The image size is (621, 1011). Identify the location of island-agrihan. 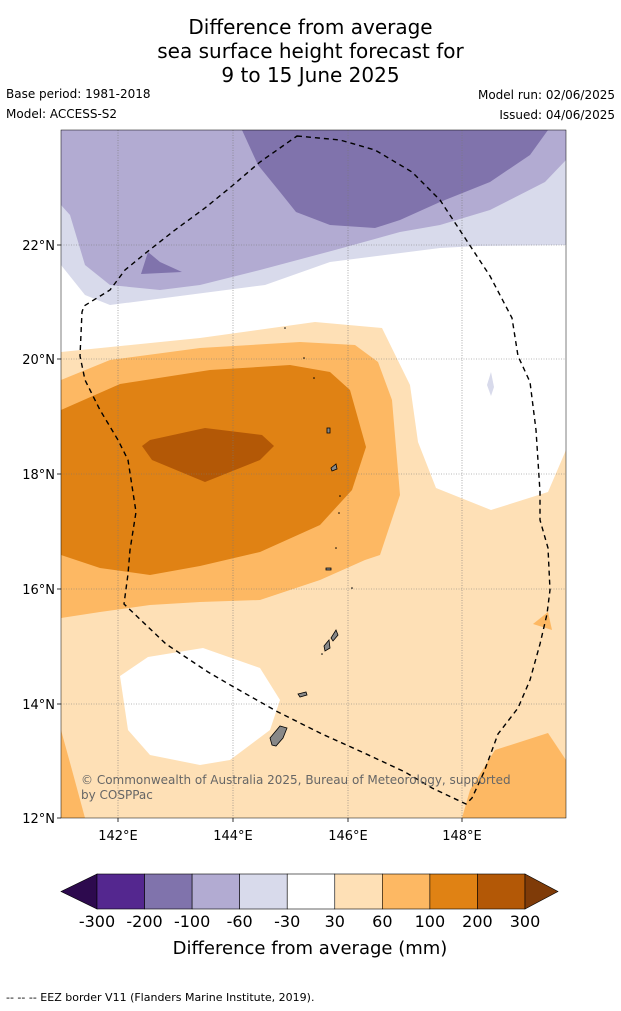
(328, 430).